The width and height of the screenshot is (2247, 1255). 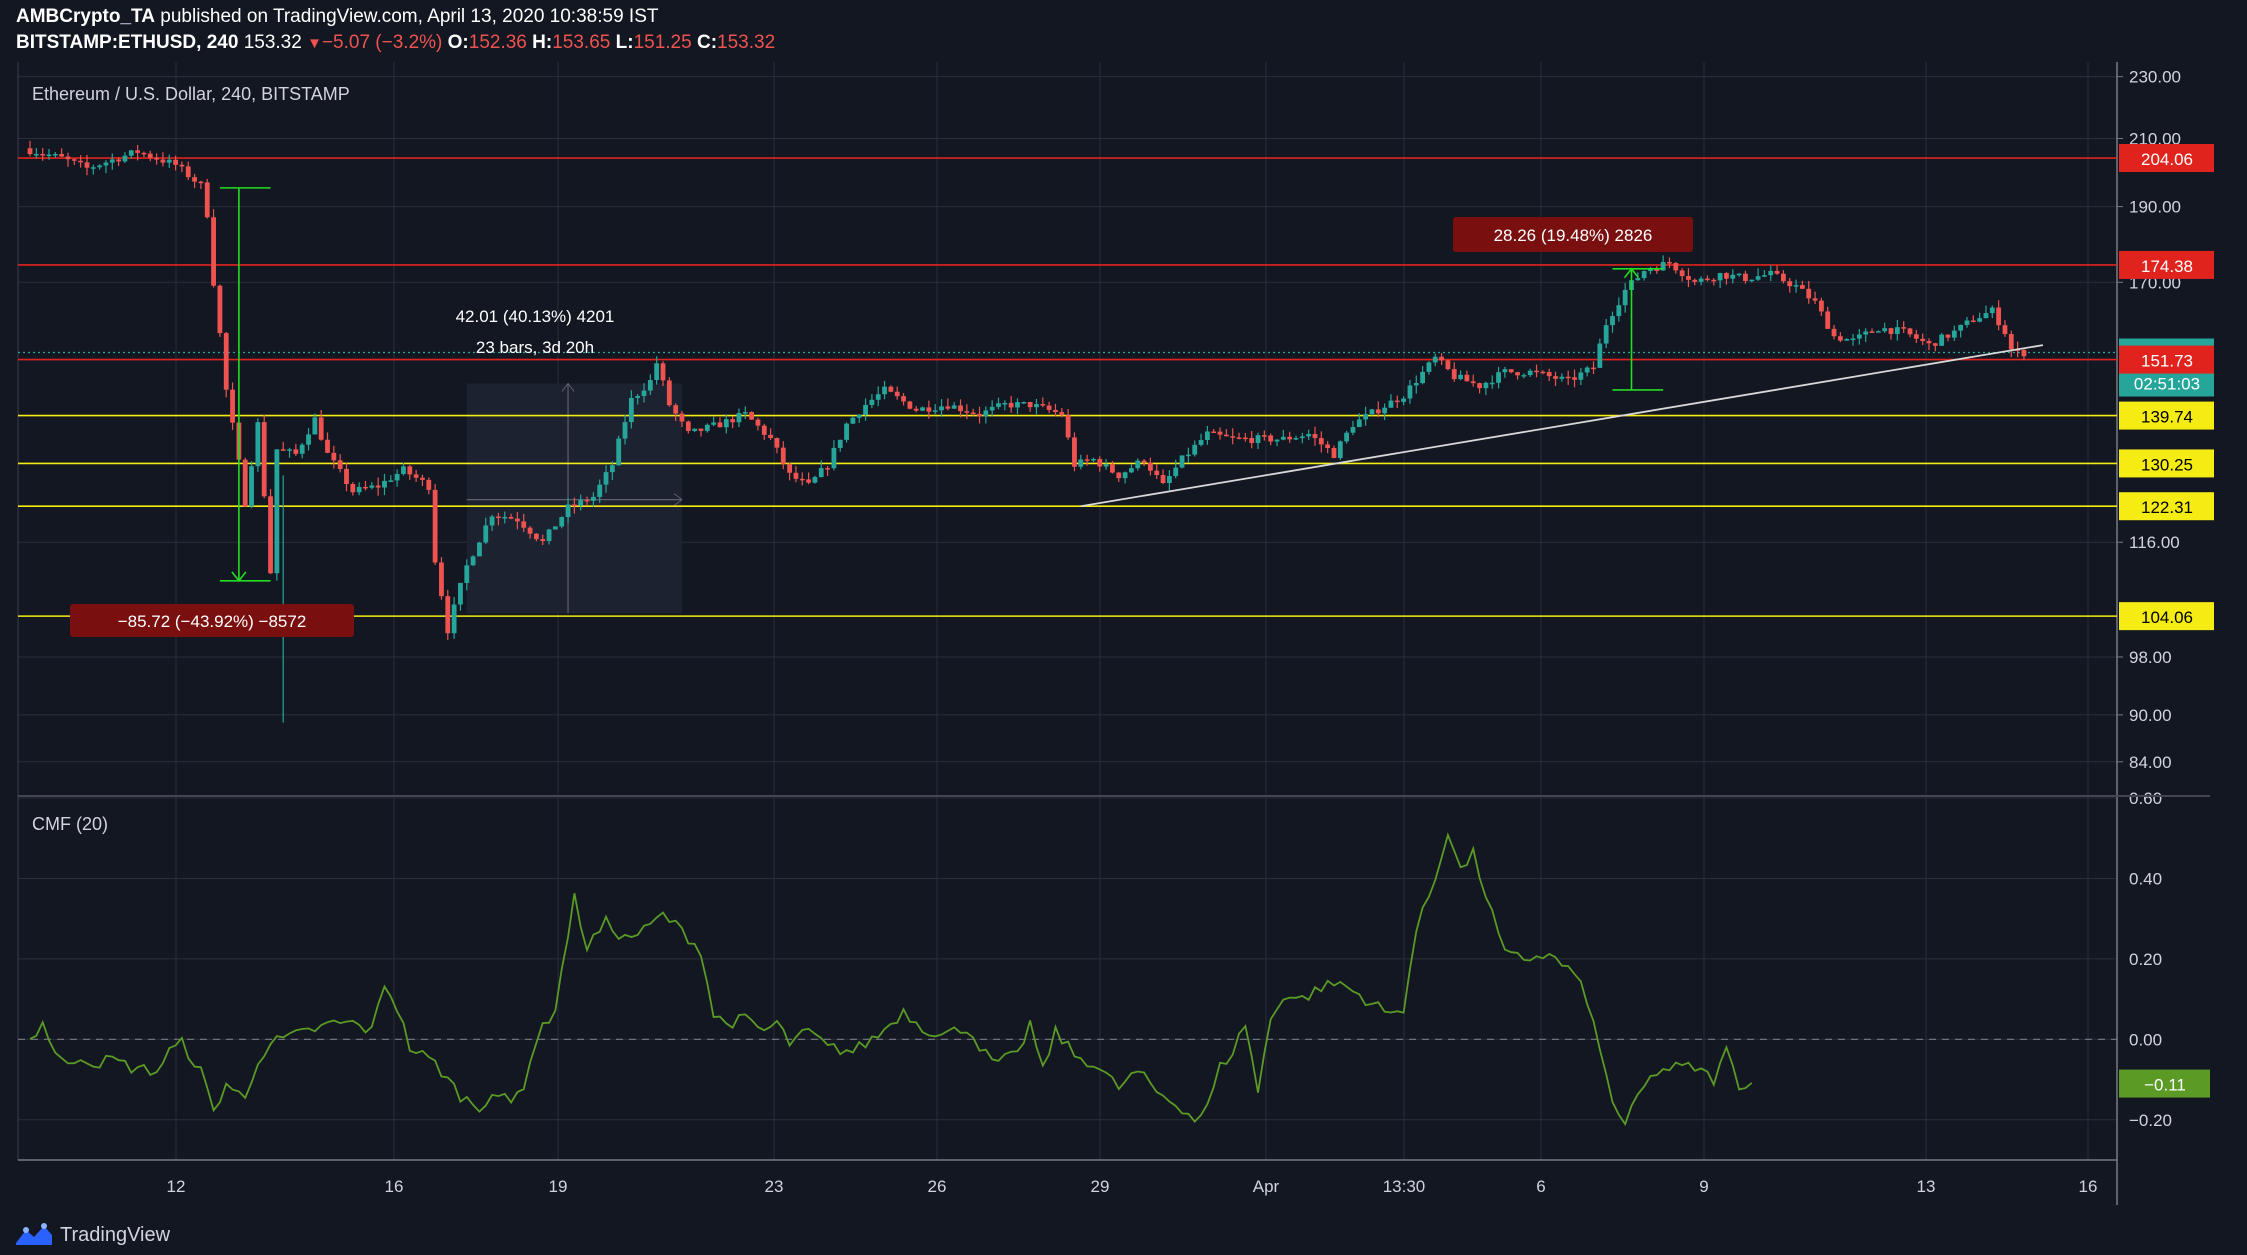 I want to click on author-name: AMBCrypto_TA, so click(x=85, y=16).